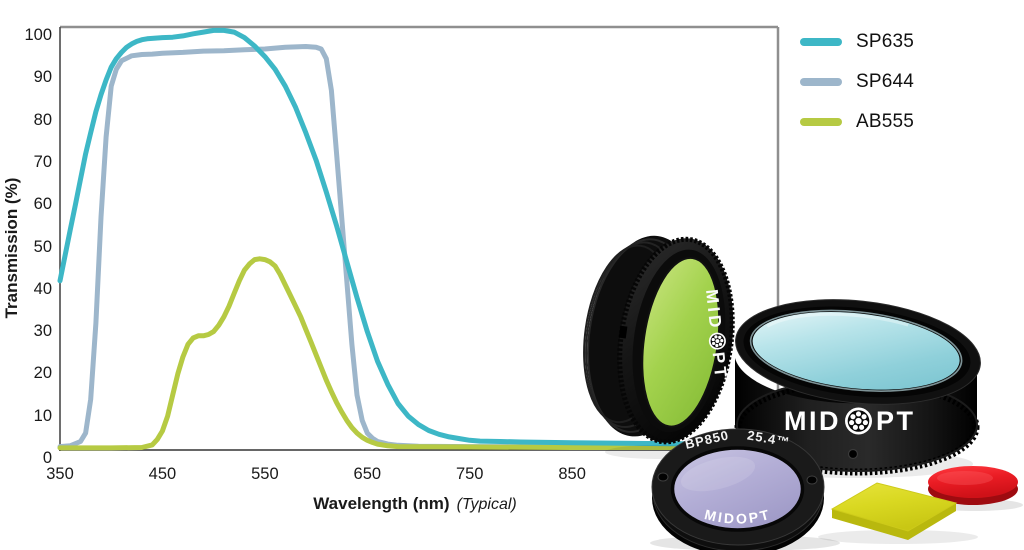 The height and width of the screenshot is (550, 1024). What do you see at coordinates (47, 458) in the screenshot?
I see `y-tick-label-0: 0` at bounding box center [47, 458].